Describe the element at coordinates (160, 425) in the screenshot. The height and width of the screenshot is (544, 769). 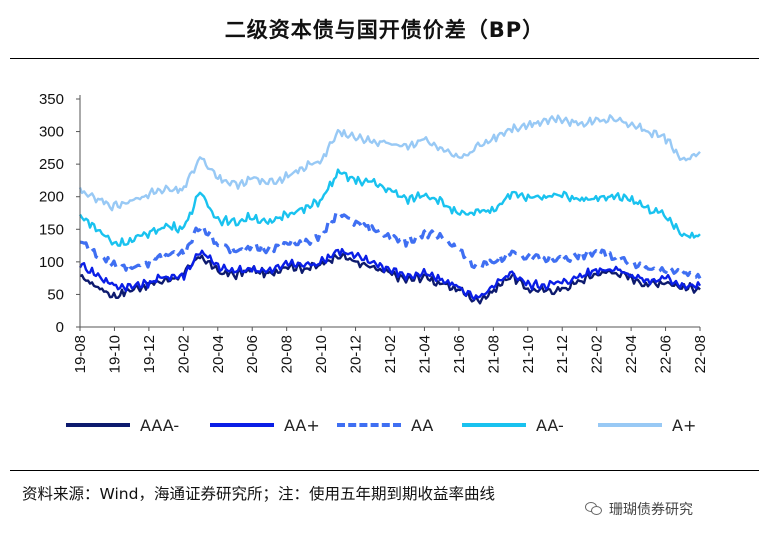
I see `legend-label: AAA-` at that location.